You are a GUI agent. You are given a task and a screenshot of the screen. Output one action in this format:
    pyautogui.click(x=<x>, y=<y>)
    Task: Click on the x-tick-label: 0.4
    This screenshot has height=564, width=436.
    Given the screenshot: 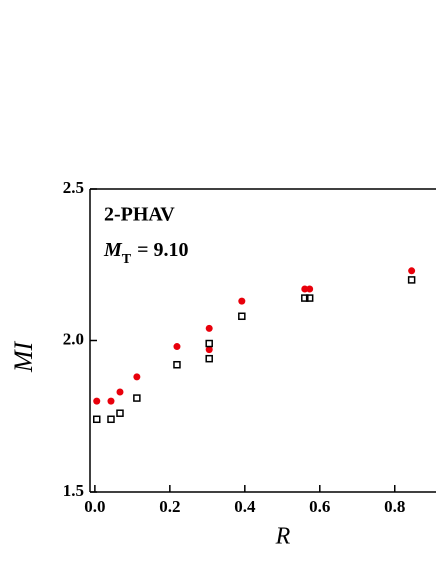 What is the action you would take?
    pyautogui.click(x=245, y=506)
    